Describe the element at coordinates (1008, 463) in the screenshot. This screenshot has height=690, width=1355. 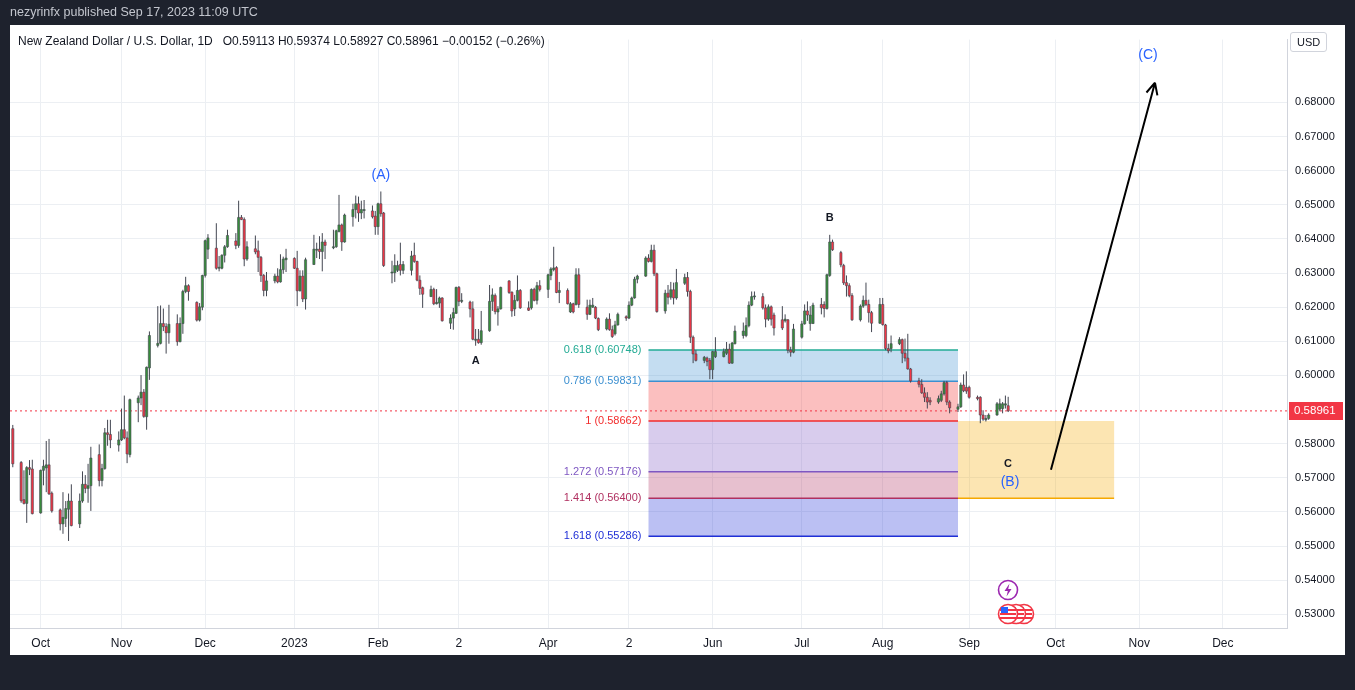
I see `annotation: C` at that location.